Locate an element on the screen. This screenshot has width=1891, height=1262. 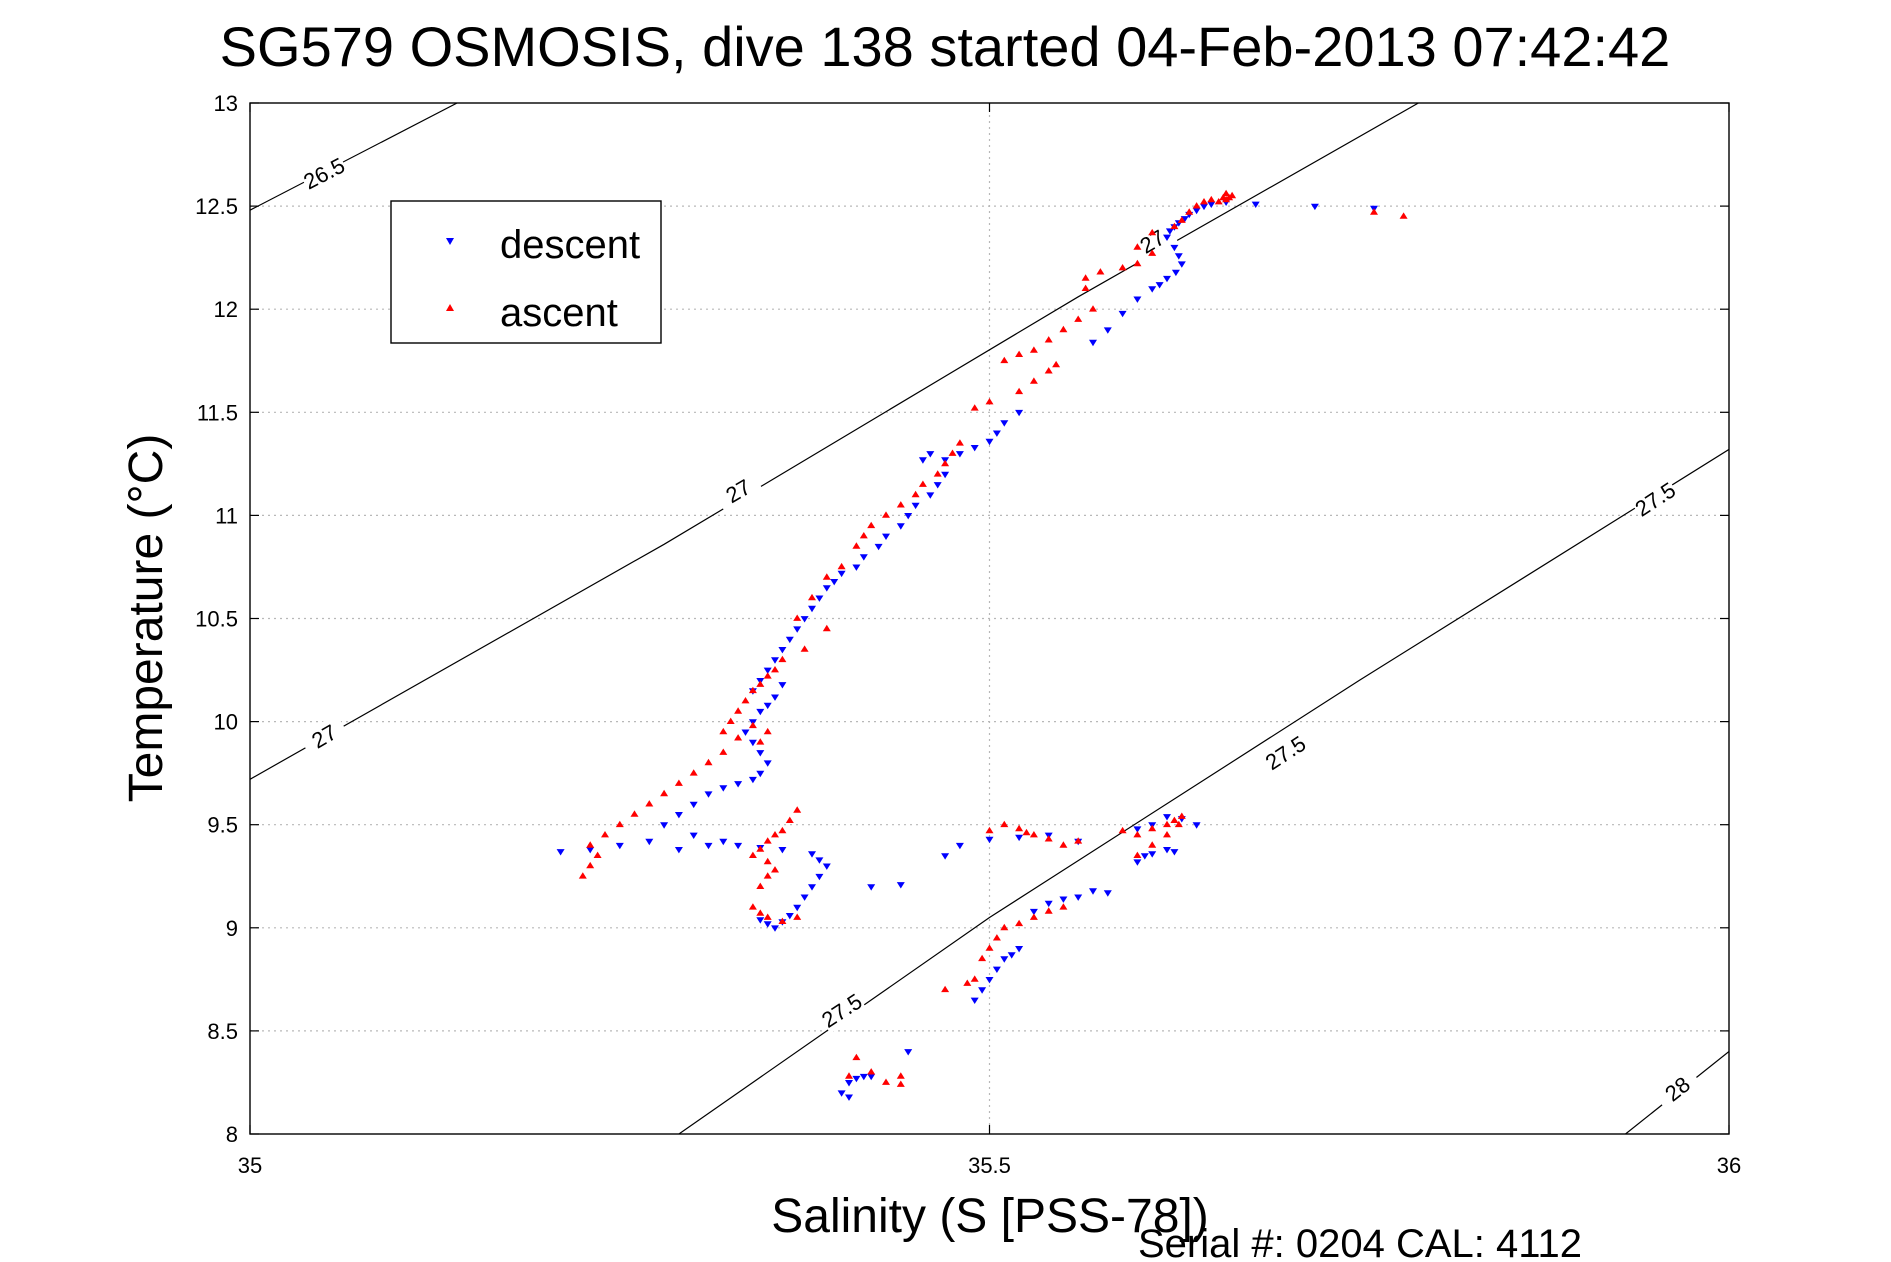
y-tick-label: 9 is located at coordinates (232, 928).